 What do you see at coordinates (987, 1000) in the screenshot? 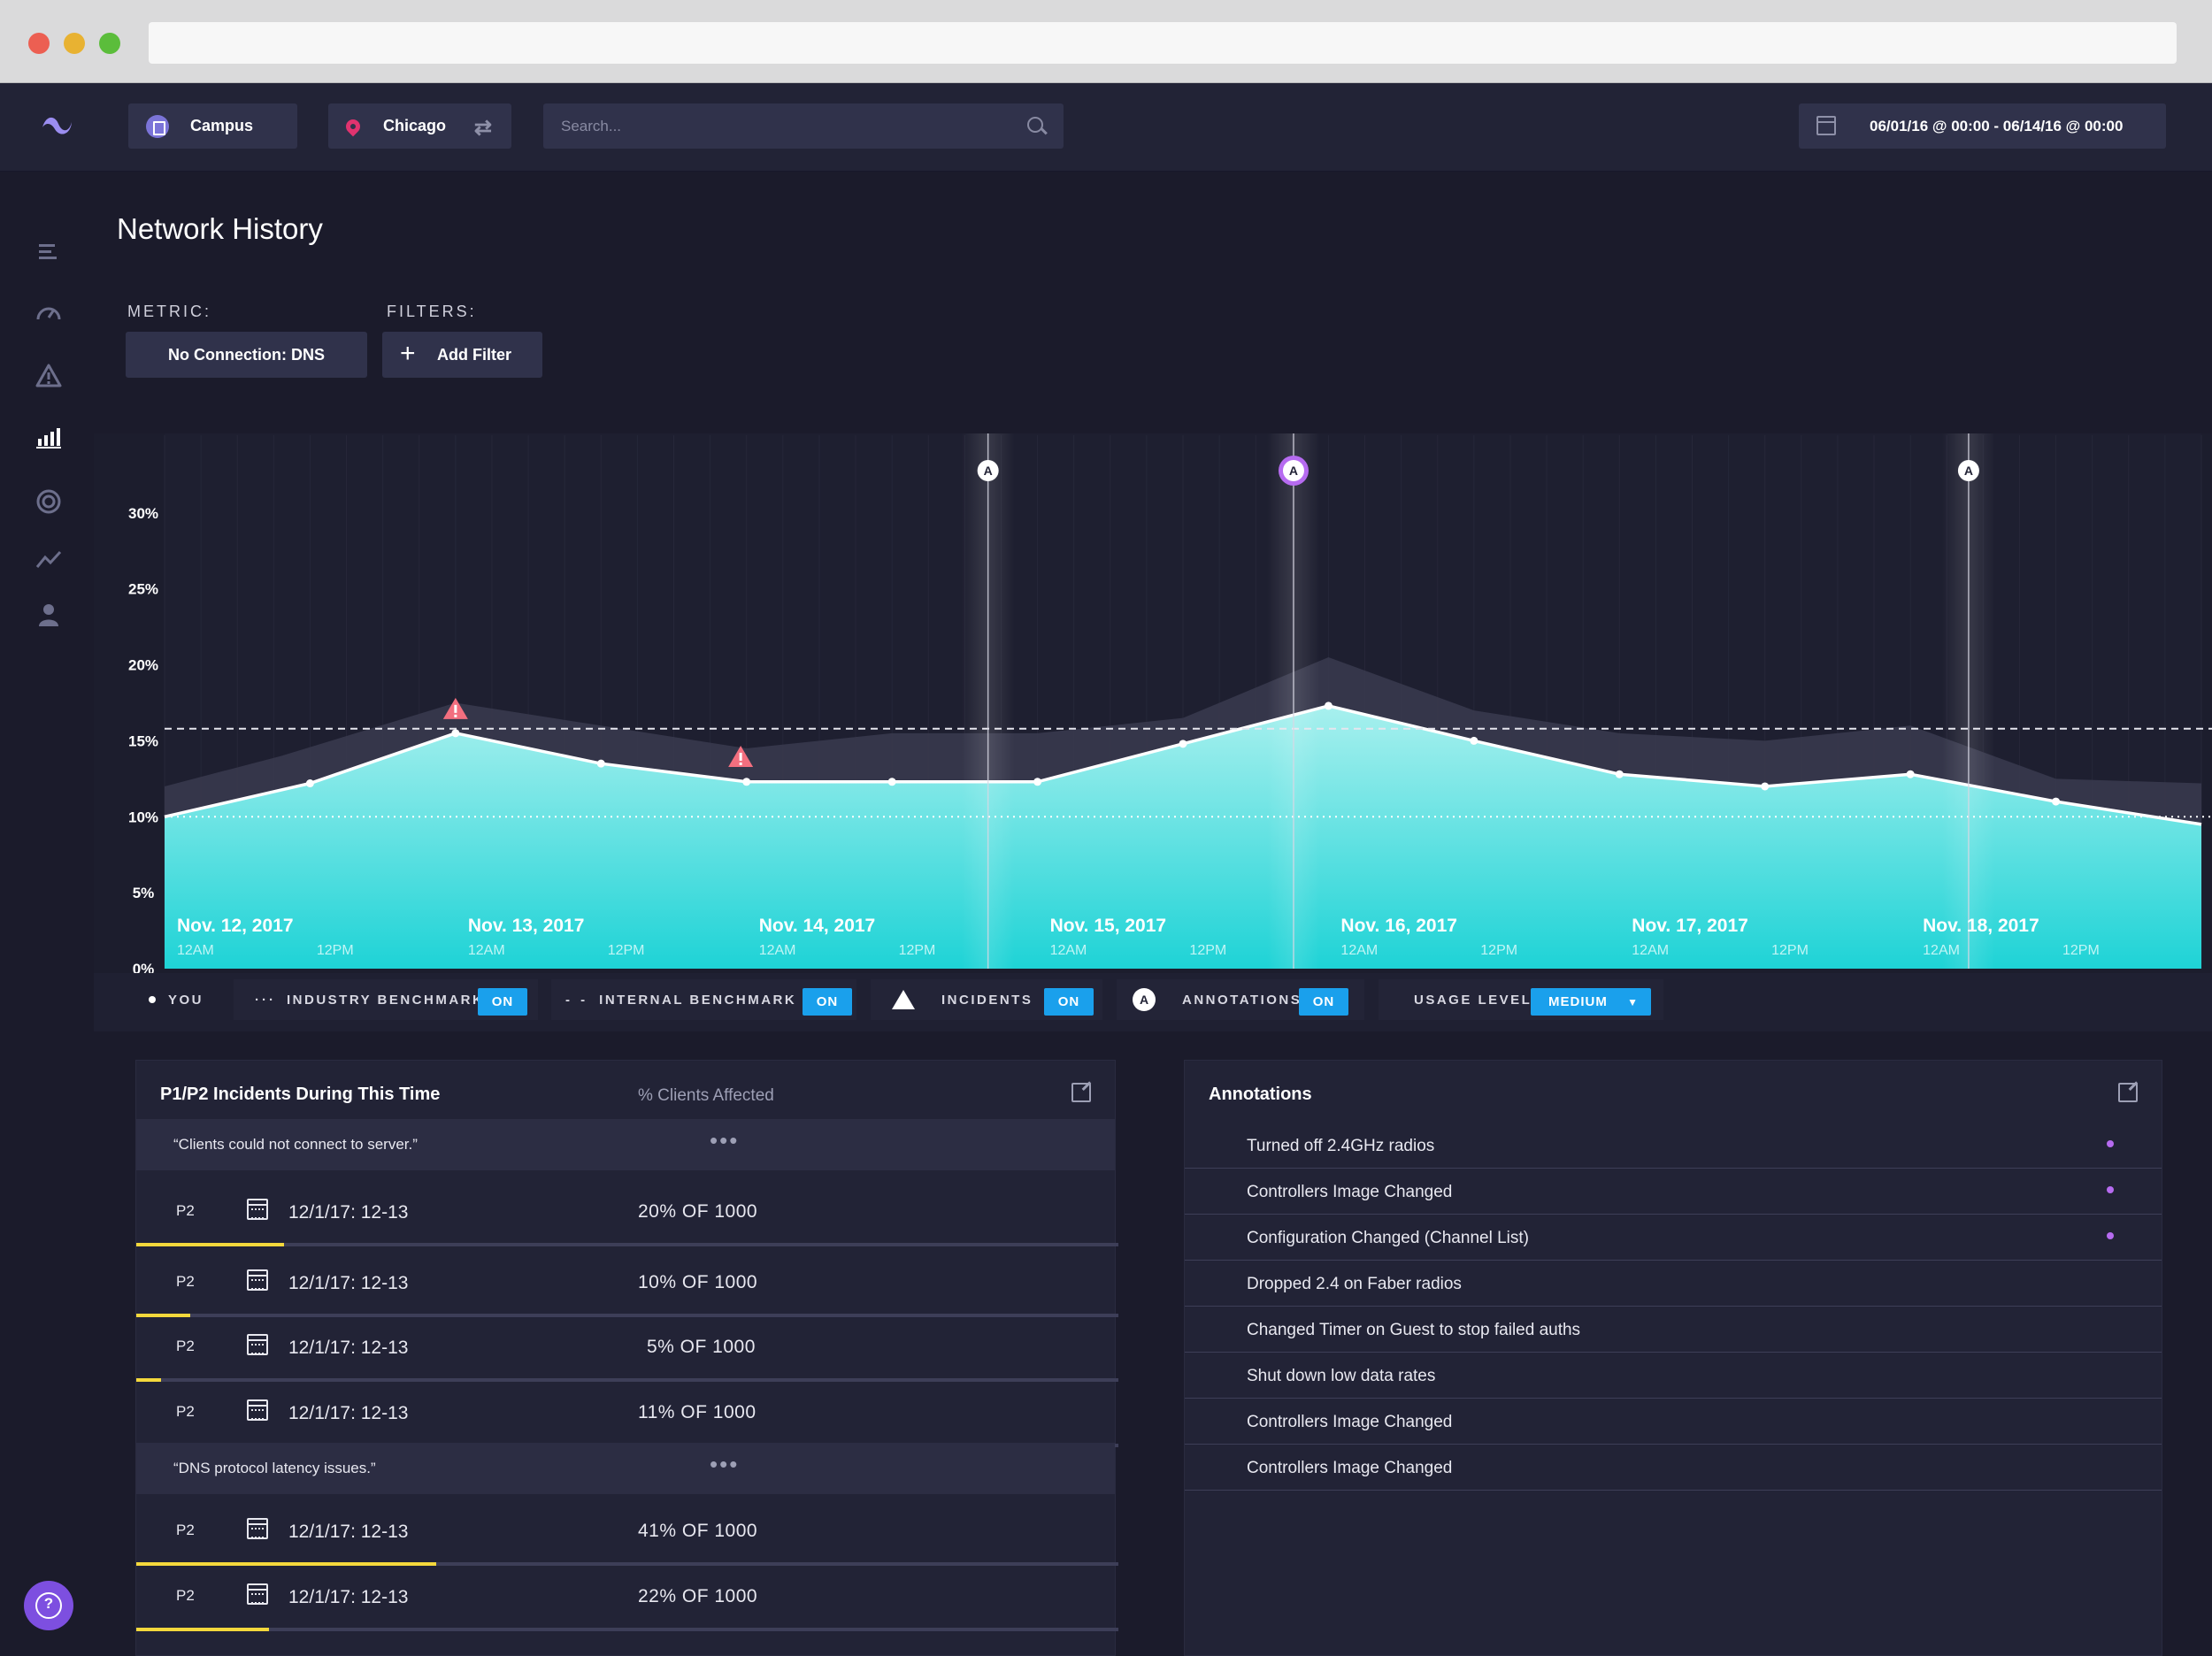
I see `legend-incidents-label: INCIDENTS` at bounding box center [987, 1000].